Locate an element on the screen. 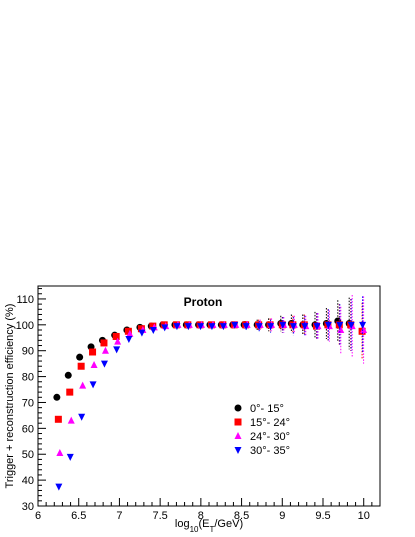 The image size is (415, 537). y-tick-label: 90 is located at coordinates (28, 352).